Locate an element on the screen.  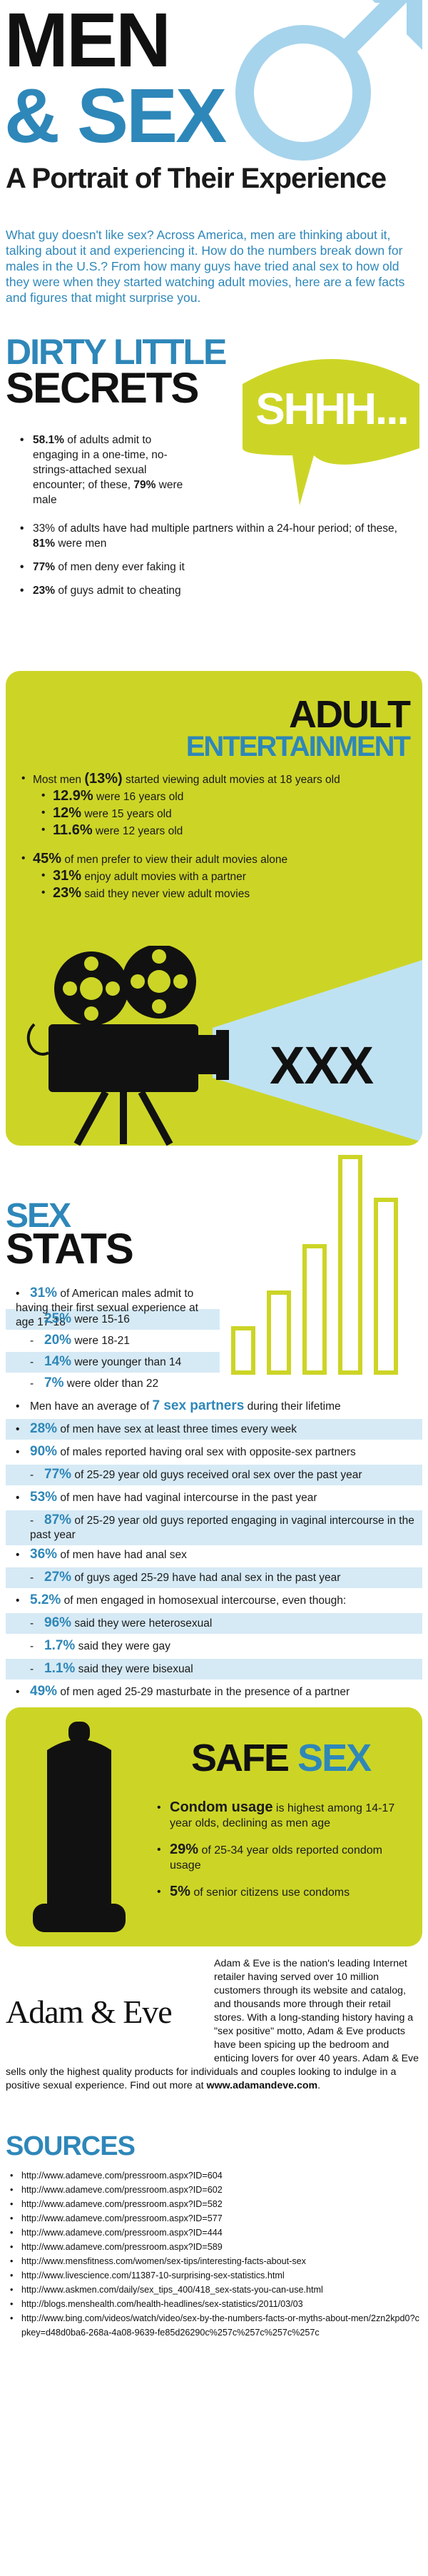
row-text: said they were bisexual is located at coordinates (134, 1669).